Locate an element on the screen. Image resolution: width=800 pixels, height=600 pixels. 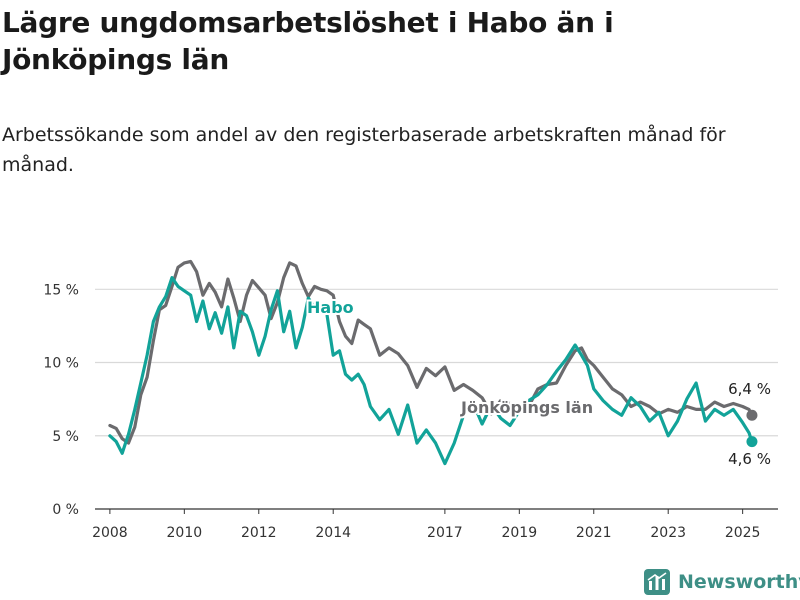
brand-name: Newsworthy is located at coordinates (739, 582).